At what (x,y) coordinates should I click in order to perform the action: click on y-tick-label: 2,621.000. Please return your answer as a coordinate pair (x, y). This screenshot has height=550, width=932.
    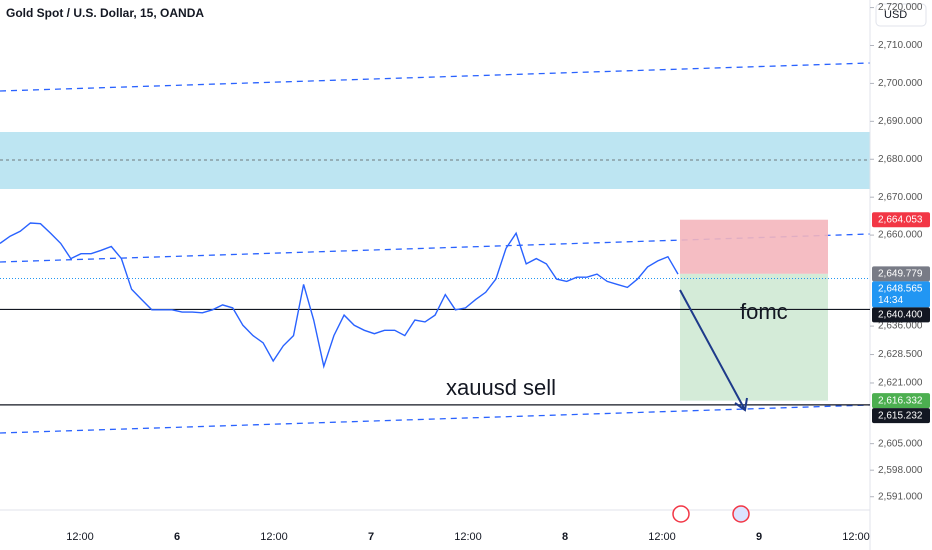
    Looking at the image, I should click on (900, 383).